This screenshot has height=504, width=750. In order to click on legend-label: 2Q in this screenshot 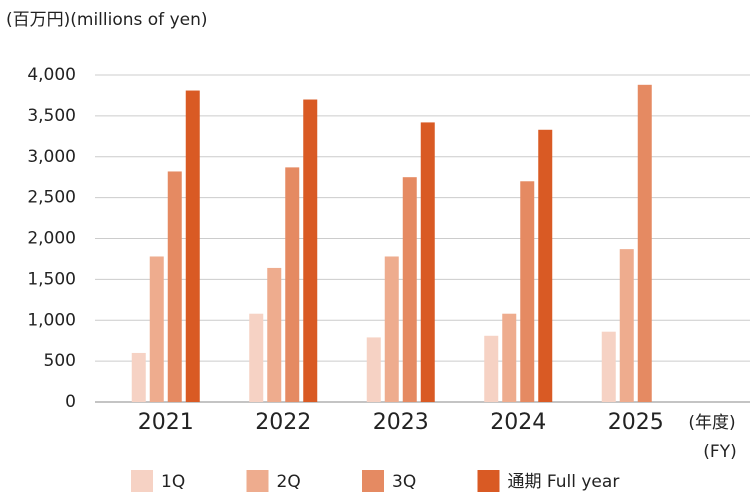, I will do `click(289, 482)`.